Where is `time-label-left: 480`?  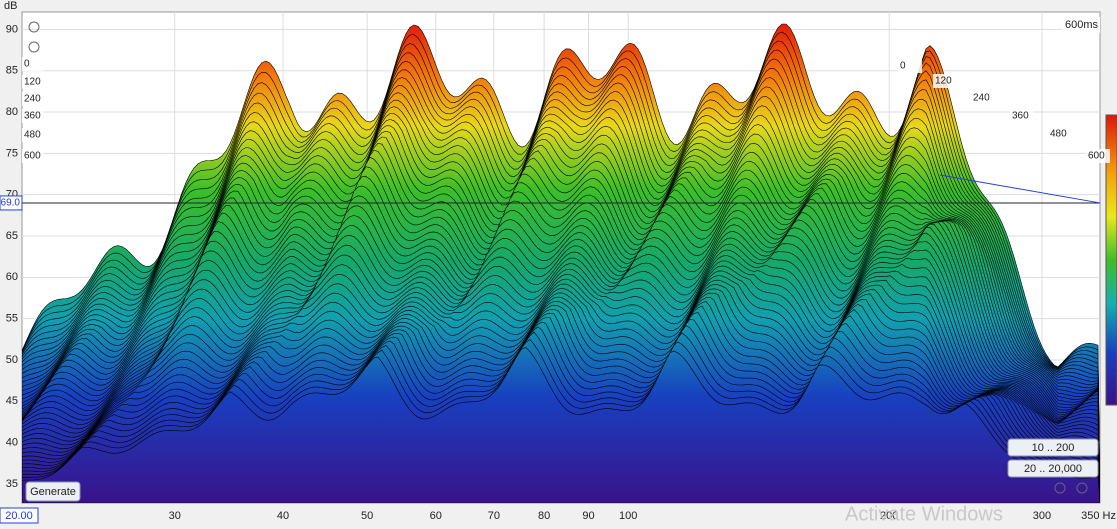 time-label-left: 480 is located at coordinates (32, 135).